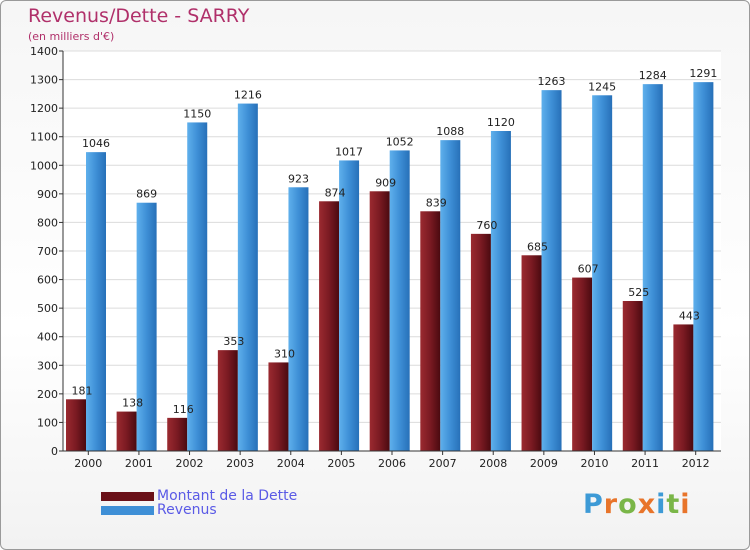 The height and width of the screenshot is (550, 750). Describe the element at coordinates (227, 496) in the screenshot. I see `legend-label-dette: Montant de la Dette` at that location.